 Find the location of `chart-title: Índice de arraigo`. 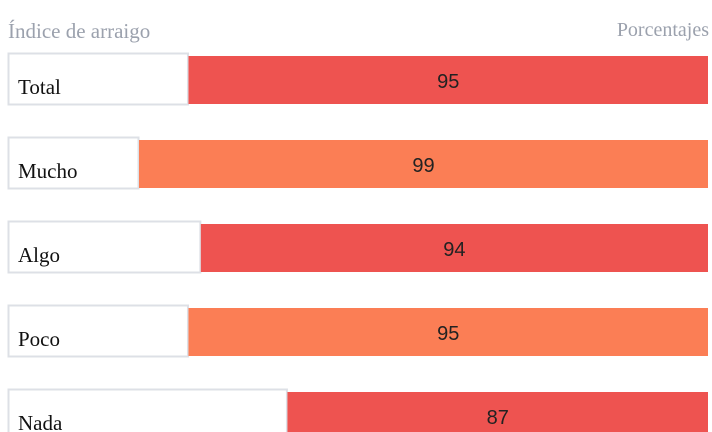

chart-title: Índice de arraigo is located at coordinates (79, 31).